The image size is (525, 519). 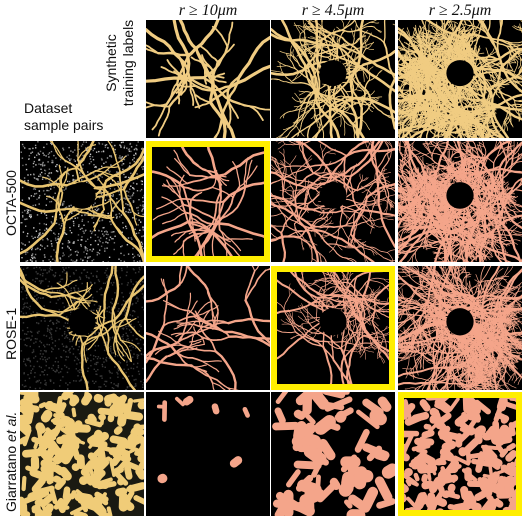 I want to click on octa500-seg-10um, so click(x=208, y=201).